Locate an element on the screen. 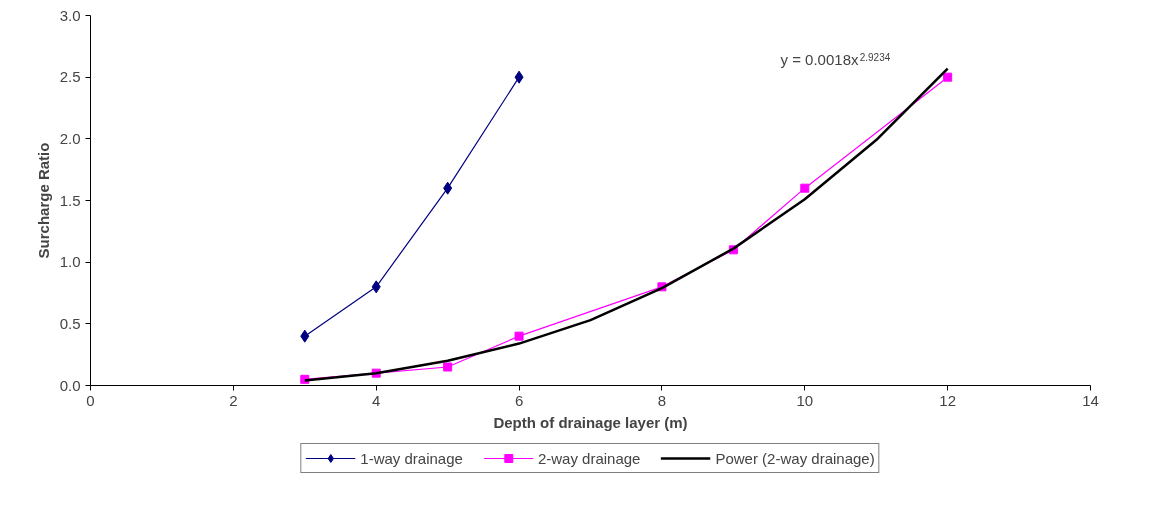 The image size is (1156, 532). x-axis-title: Depth of drainage layer (m) is located at coordinates (590, 422).